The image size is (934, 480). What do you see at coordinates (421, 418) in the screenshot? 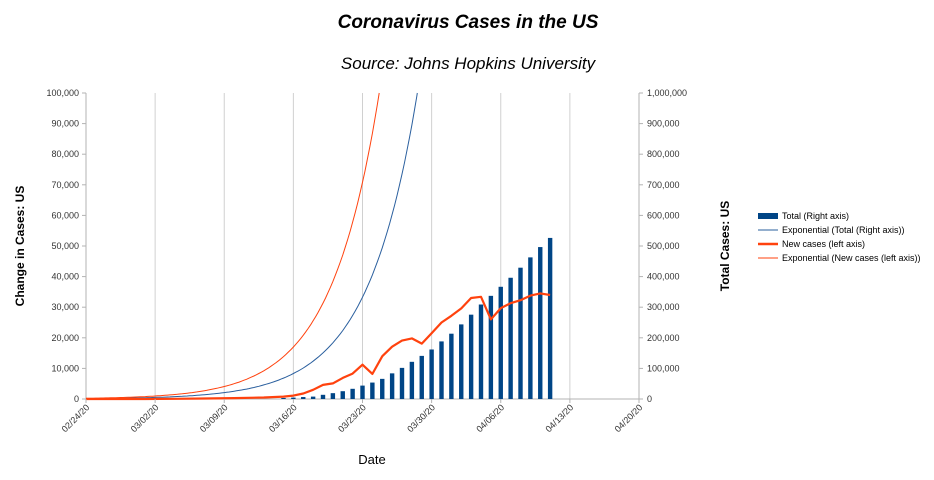
I see `x-tick-label: 03/30/20` at bounding box center [421, 418].